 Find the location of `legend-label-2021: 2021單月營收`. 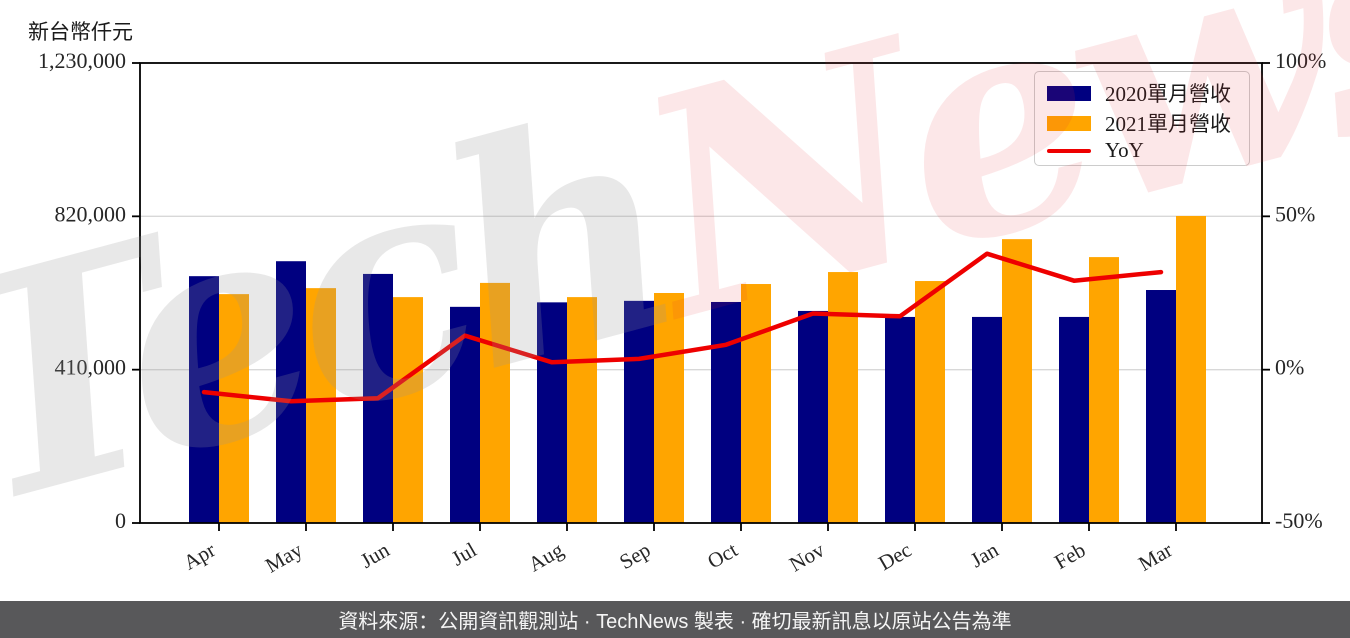

legend-label-2021: 2021單月營收 is located at coordinates (1168, 124).